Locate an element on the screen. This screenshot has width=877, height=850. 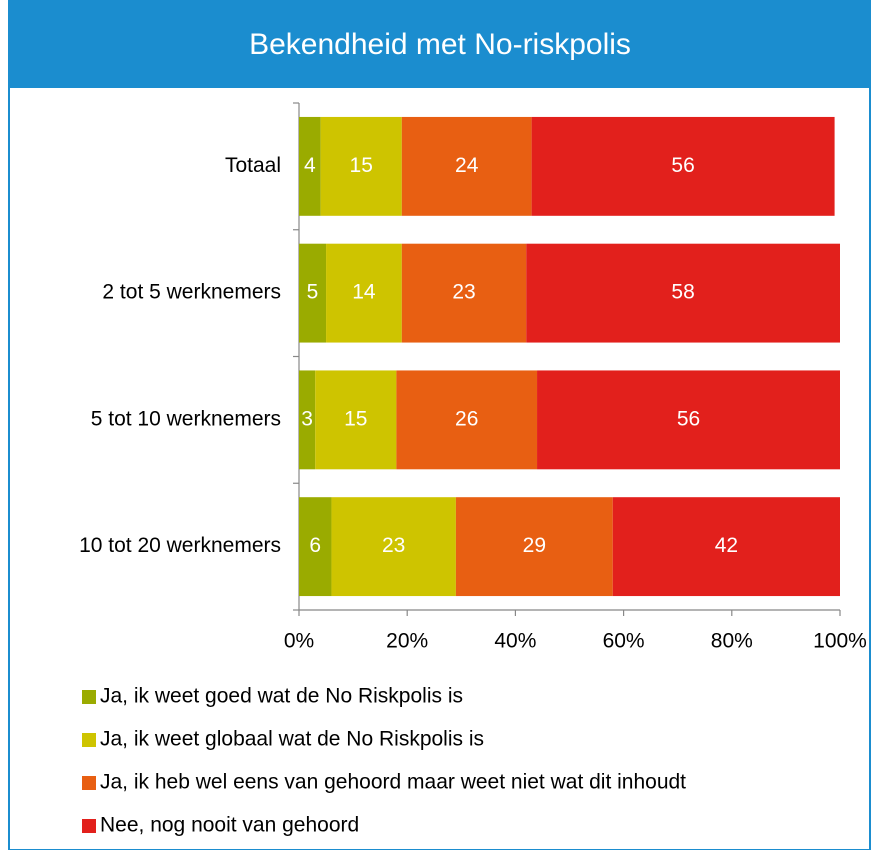
x-tick-label: 40% is located at coordinates (515, 641).